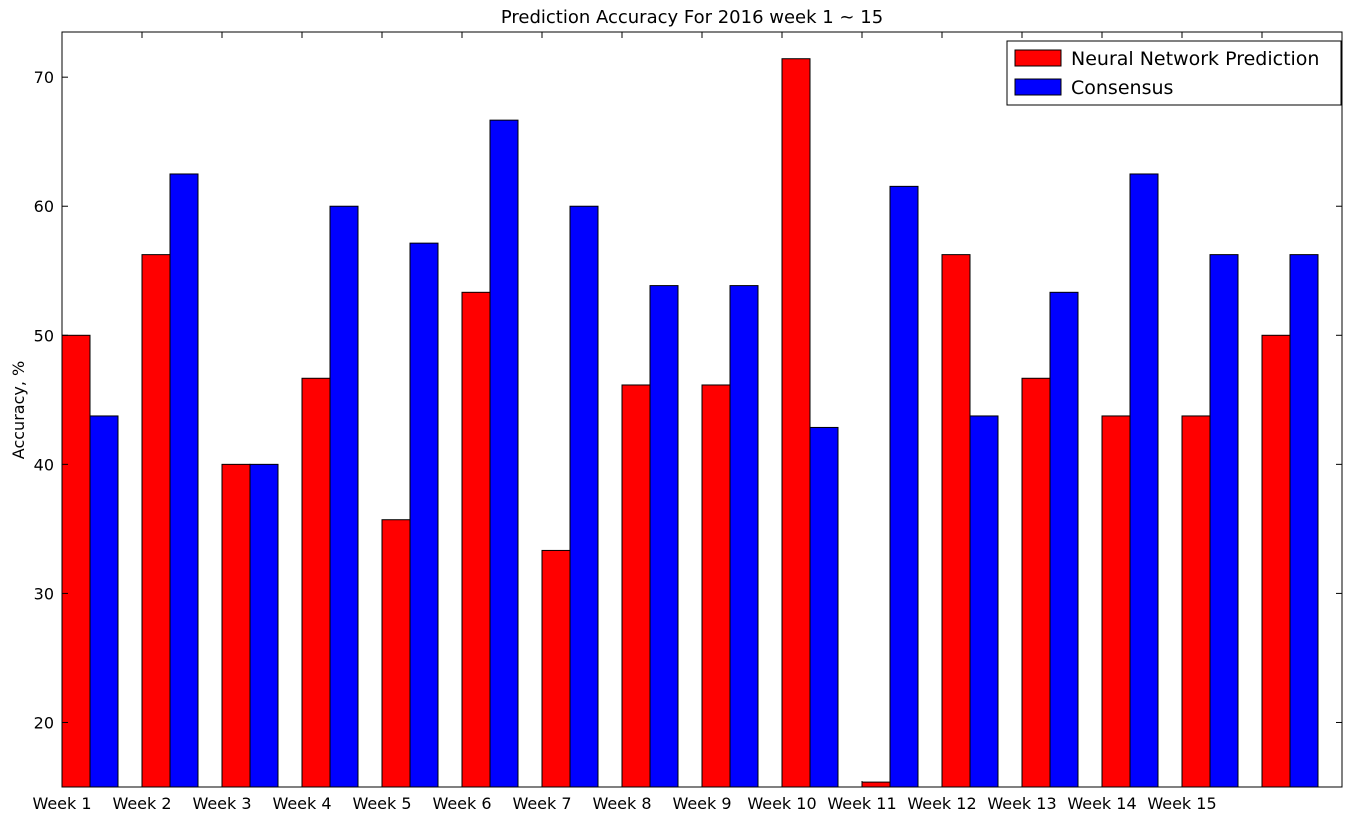  What do you see at coordinates (1181, 803) in the screenshot?
I see `x-tick-label: Week 15` at bounding box center [1181, 803].